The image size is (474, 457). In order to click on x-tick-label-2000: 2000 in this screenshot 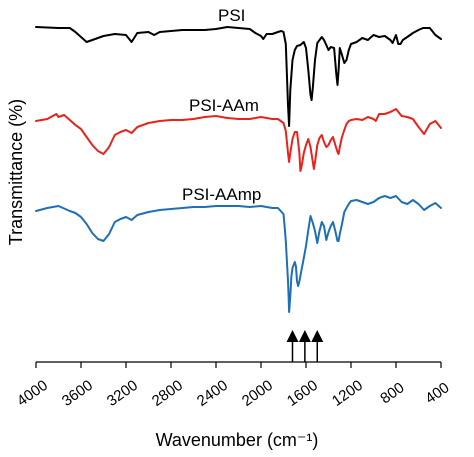, I will do `click(257, 393)`.